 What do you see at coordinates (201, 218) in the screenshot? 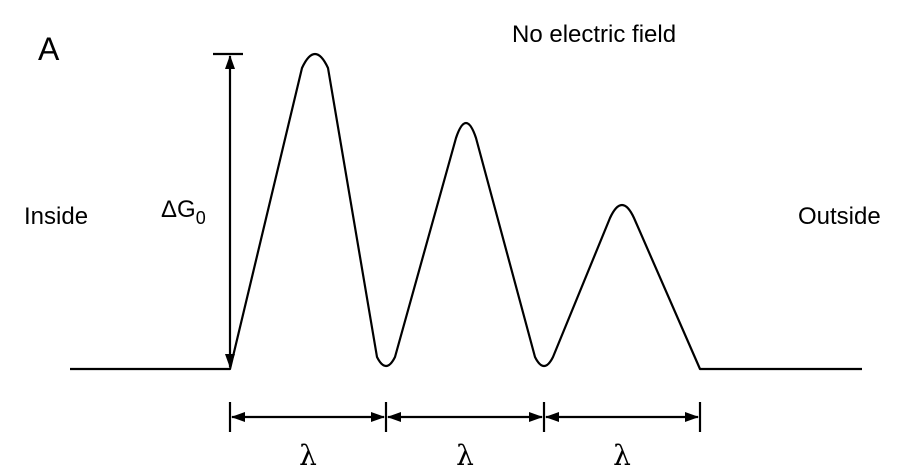
I see `barrier-subscript: 0` at bounding box center [201, 218].